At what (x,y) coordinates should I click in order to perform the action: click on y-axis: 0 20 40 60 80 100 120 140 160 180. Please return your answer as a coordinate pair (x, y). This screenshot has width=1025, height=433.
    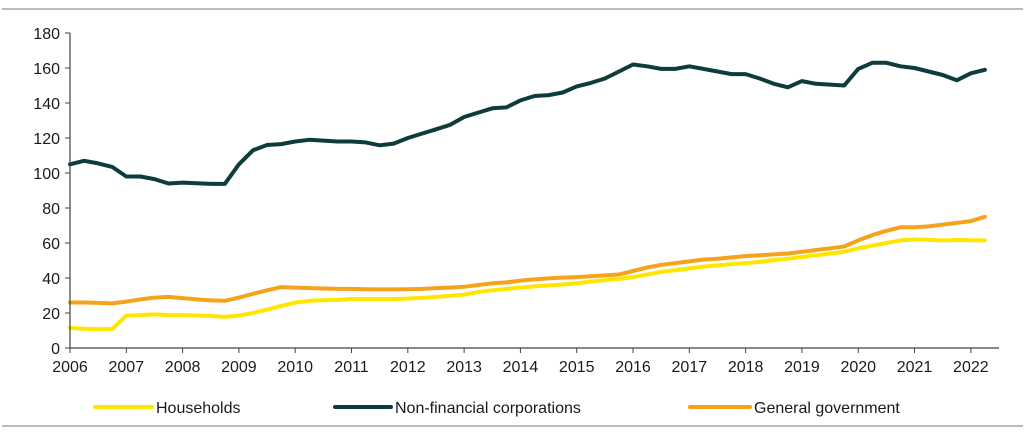
    Looking at the image, I should click on (52, 192).